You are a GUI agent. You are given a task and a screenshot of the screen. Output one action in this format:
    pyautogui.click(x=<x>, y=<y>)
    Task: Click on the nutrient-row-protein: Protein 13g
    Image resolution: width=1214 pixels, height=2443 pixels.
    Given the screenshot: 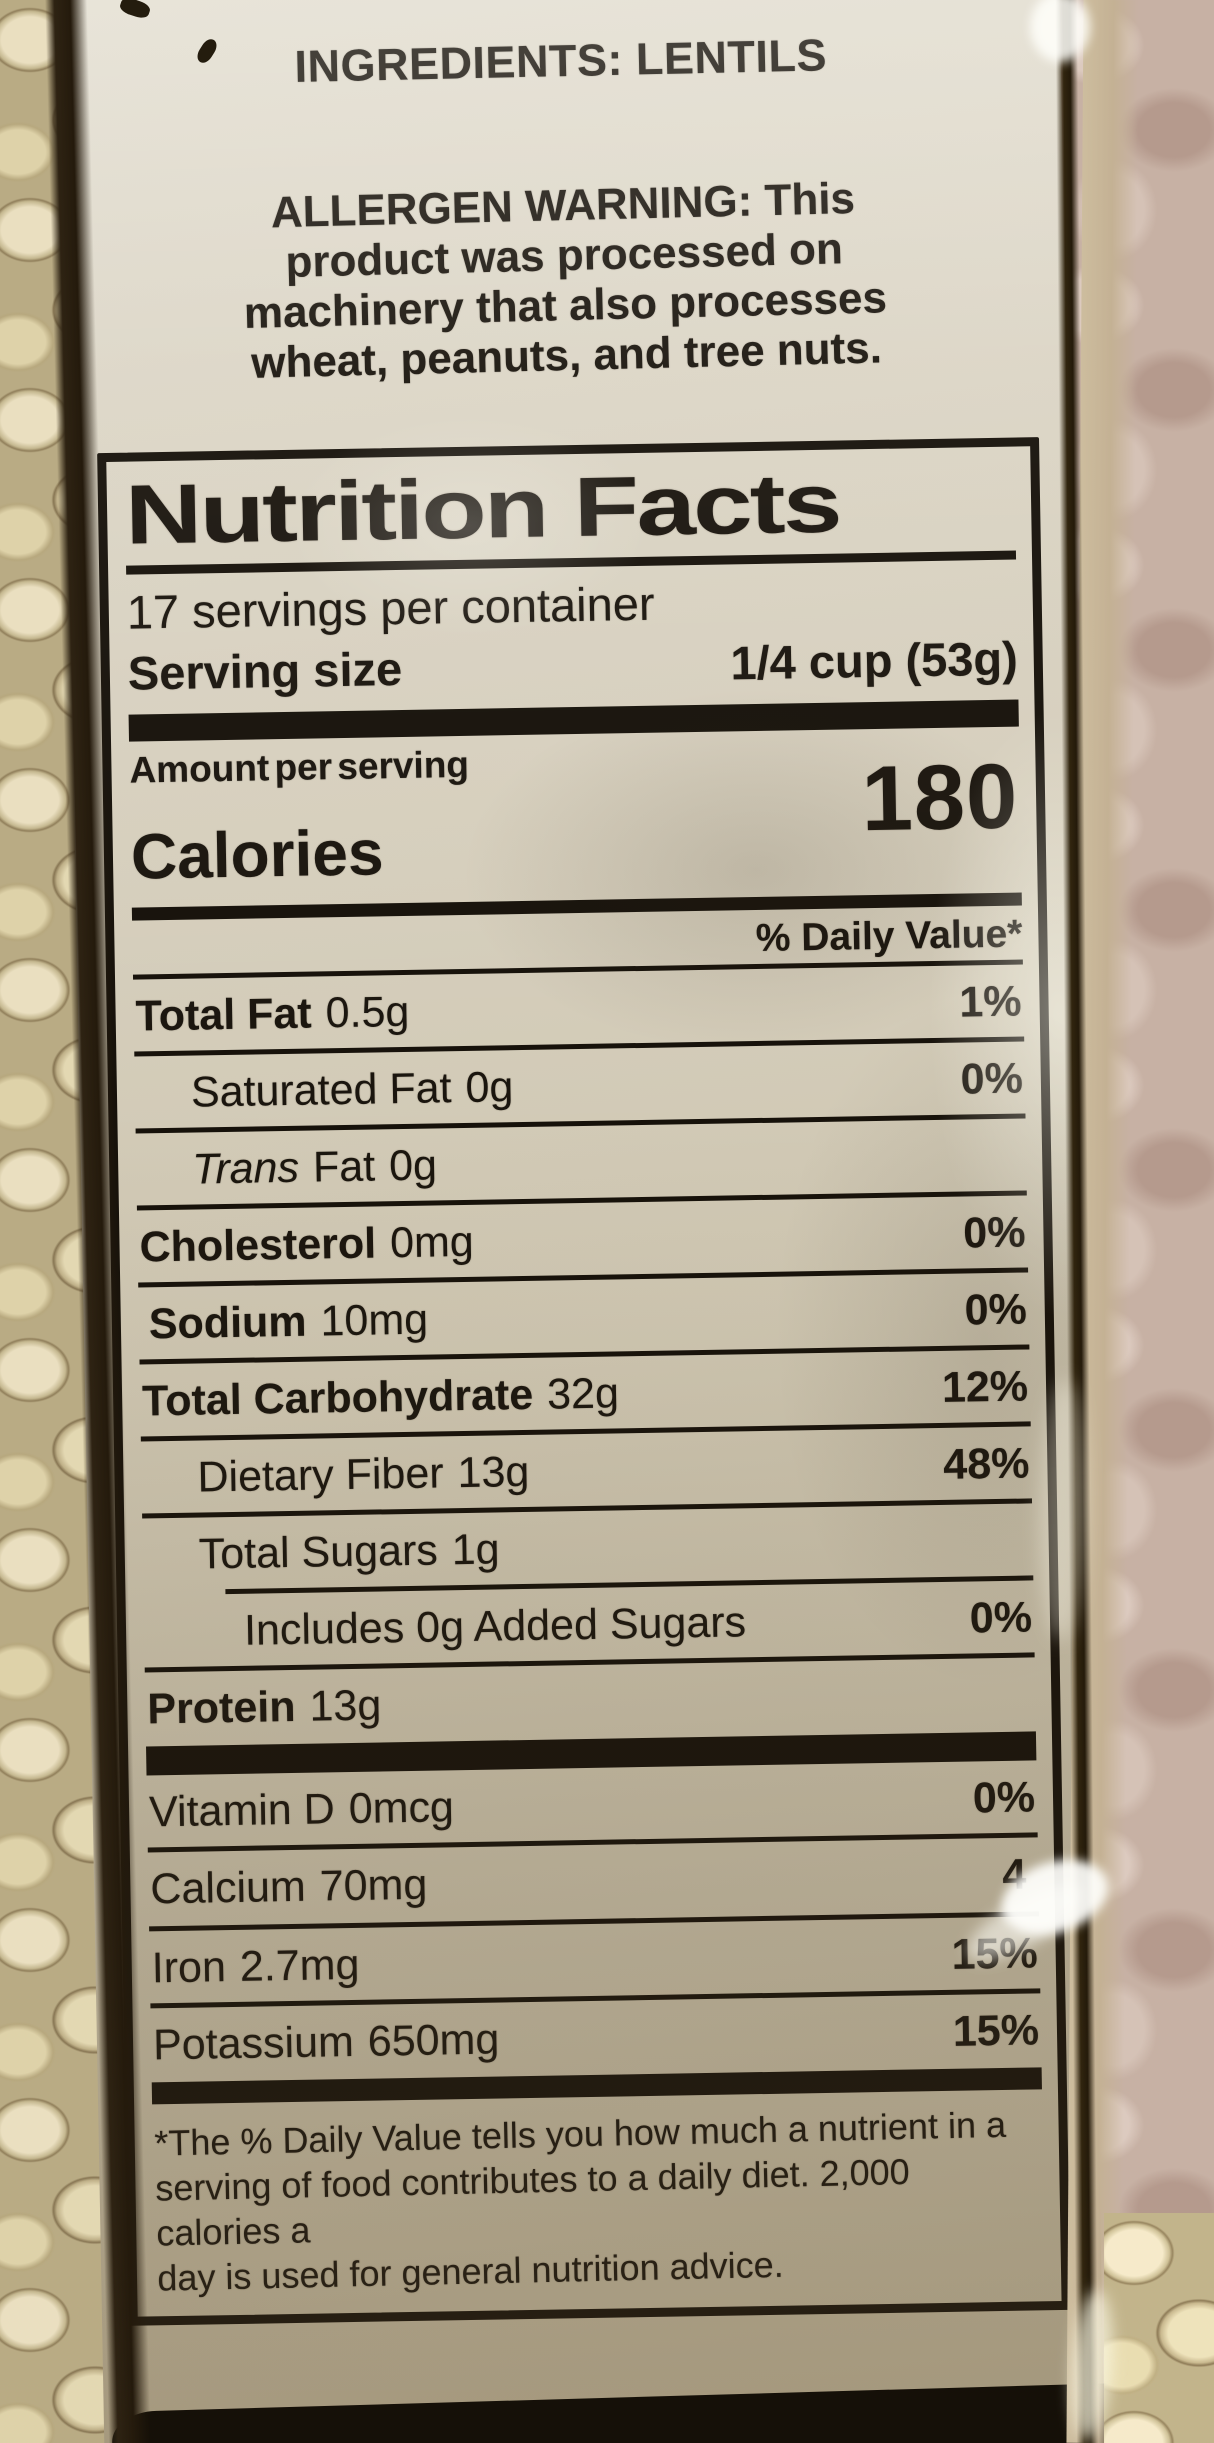 What is the action you would take?
    pyautogui.click(x=264, y=1707)
    